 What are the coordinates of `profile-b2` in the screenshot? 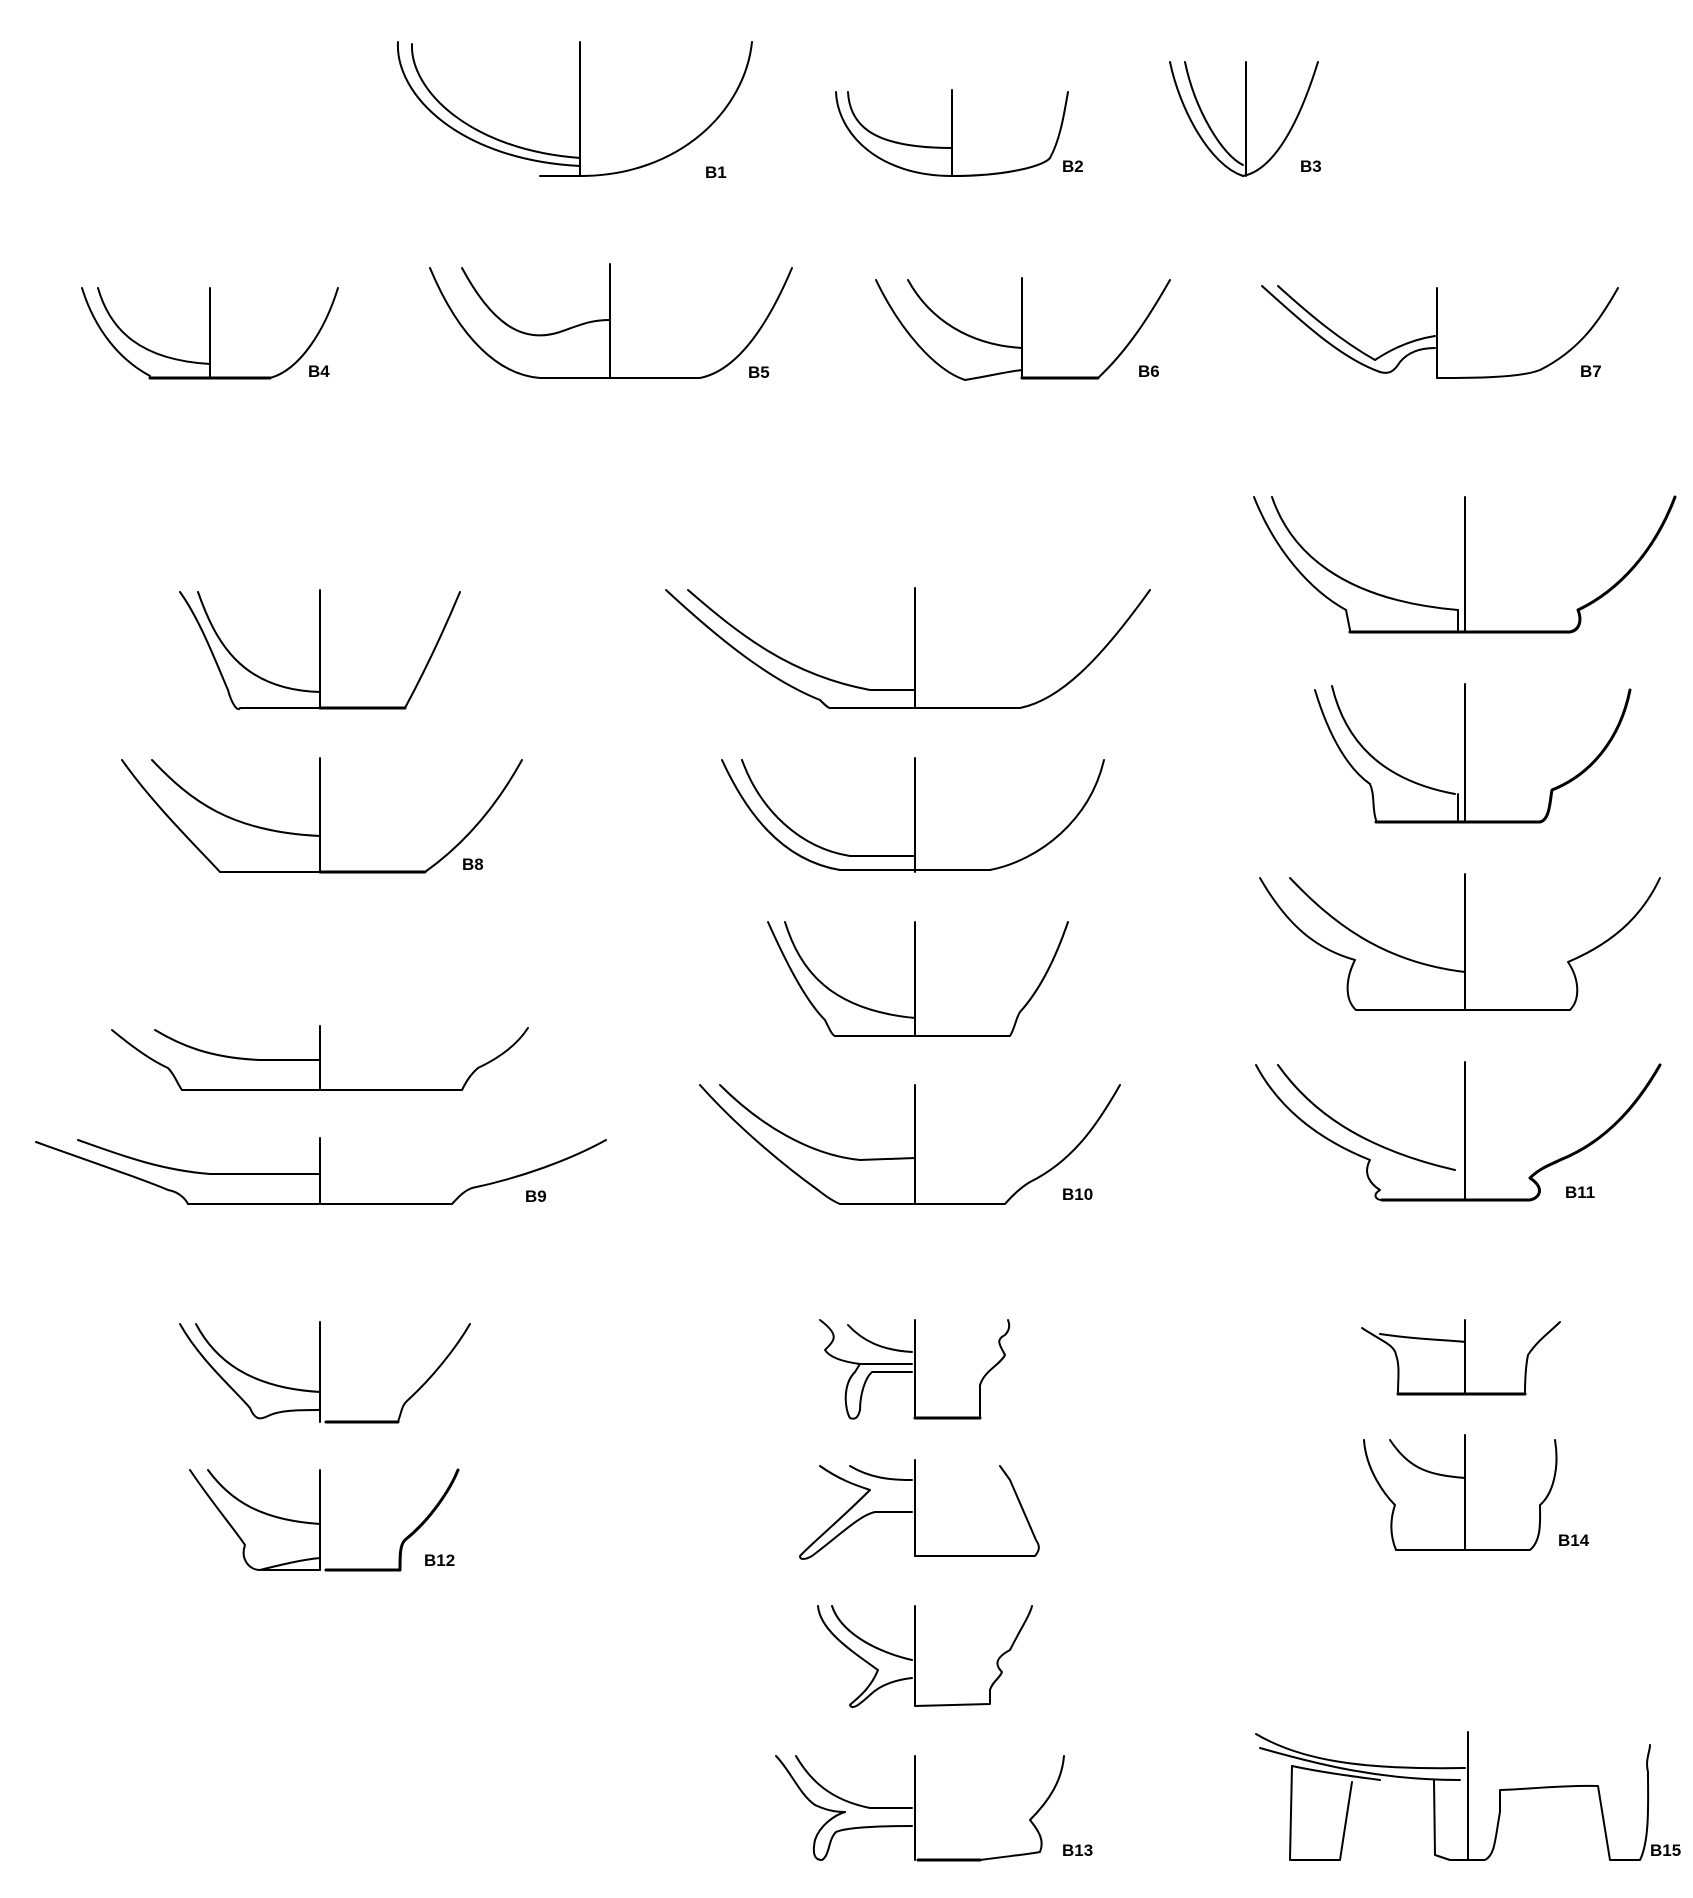 It's located at (952, 133).